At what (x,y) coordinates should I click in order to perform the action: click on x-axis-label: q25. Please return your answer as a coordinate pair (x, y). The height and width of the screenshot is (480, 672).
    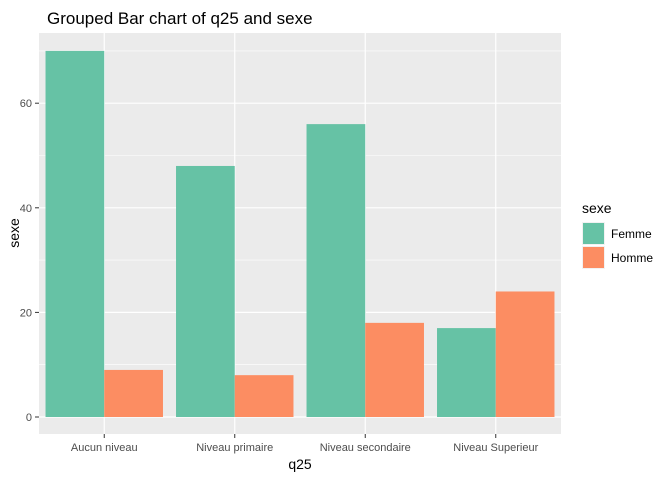
    Looking at the image, I should click on (300, 464).